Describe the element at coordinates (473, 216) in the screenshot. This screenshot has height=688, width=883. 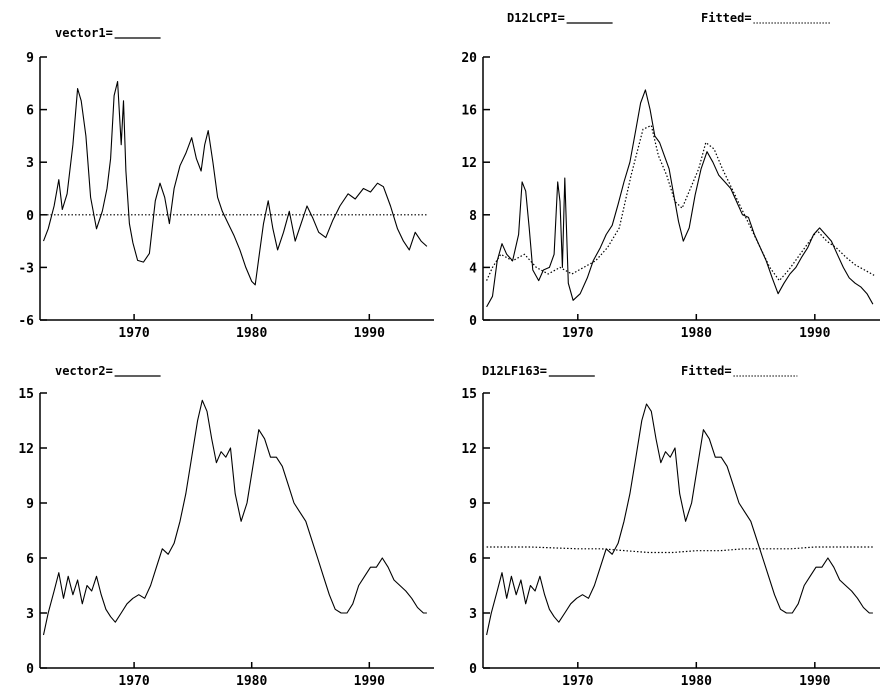
I see `y-tick-label: 8` at that location.